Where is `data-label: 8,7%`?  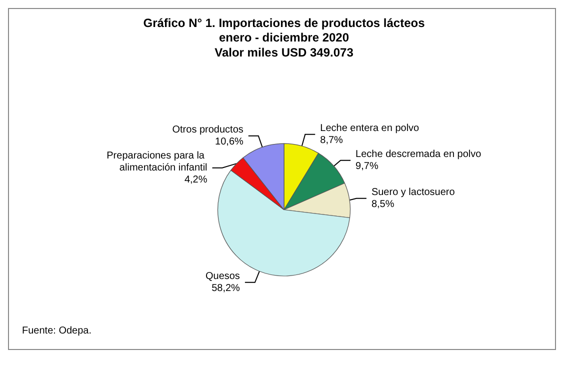 data-label: 8,7% is located at coordinates (332, 140).